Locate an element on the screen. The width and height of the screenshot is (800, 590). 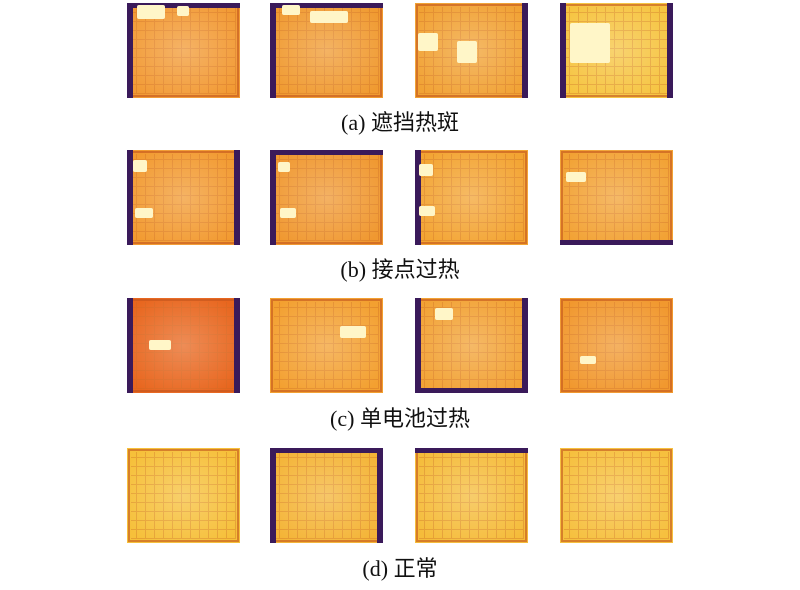
caption: (b) 接点过热 is located at coordinates (399, 269).